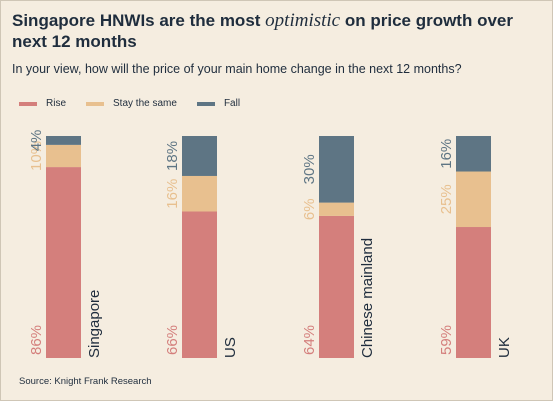  I want to click on data-label-stay-the-same-chinese-mainland: 6%, so click(309, 209).